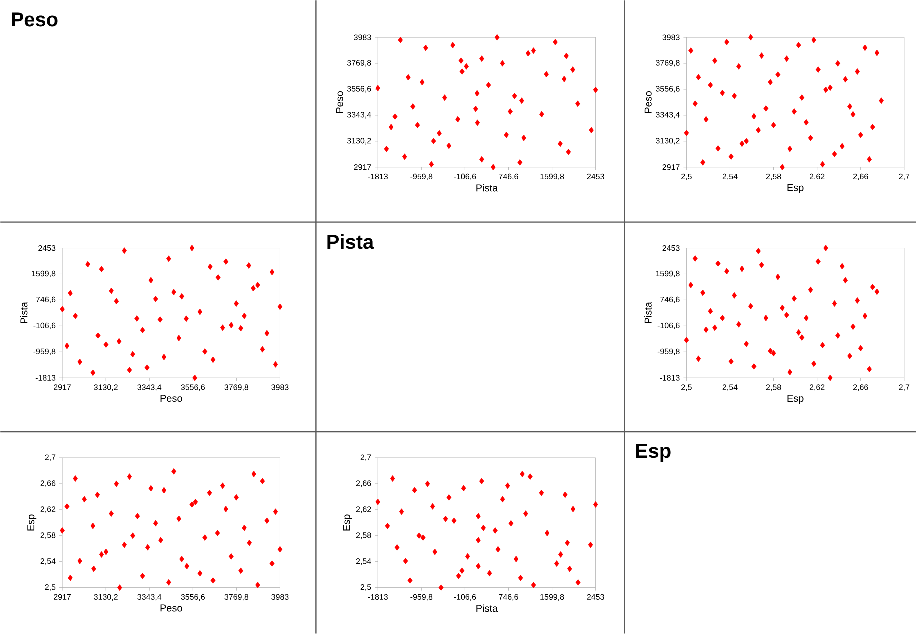  What do you see at coordinates (653, 453) in the screenshot?
I see `text: Esp` at bounding box center [653, 453].